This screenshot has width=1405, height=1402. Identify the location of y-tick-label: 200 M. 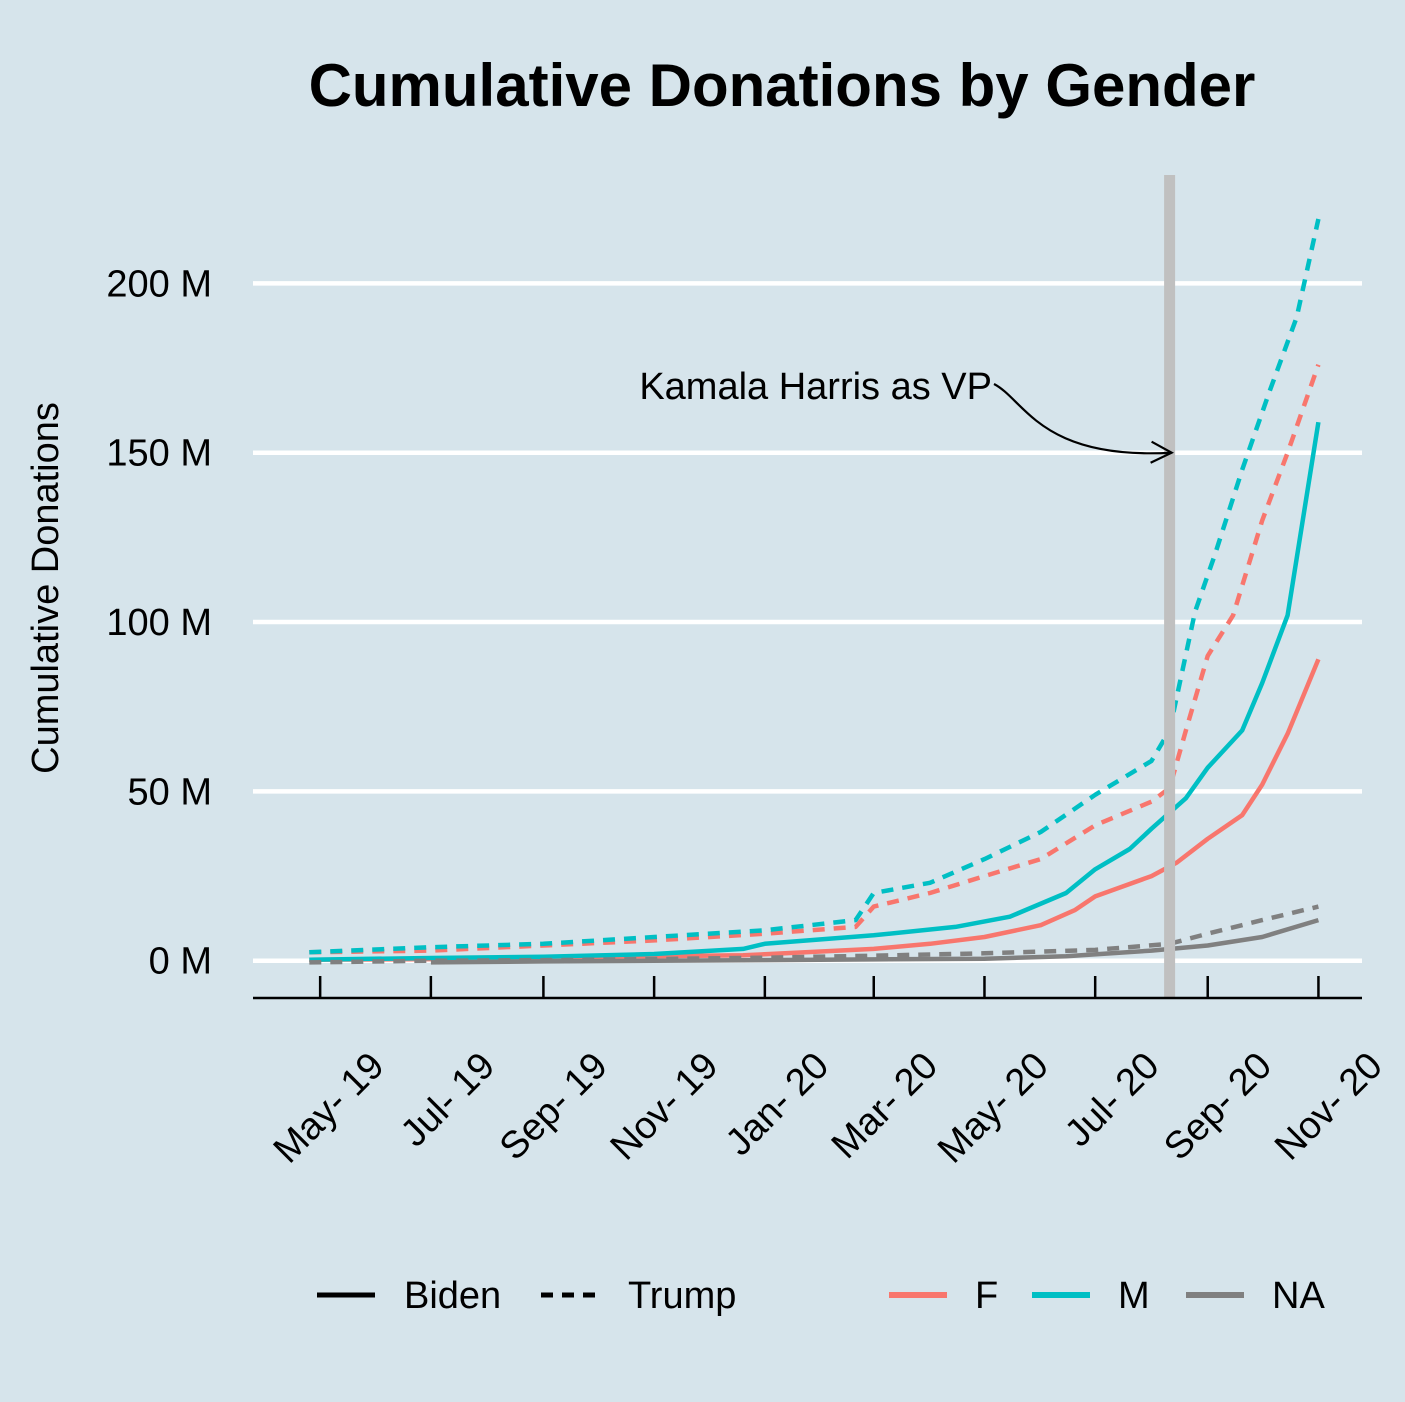
(159, 284).